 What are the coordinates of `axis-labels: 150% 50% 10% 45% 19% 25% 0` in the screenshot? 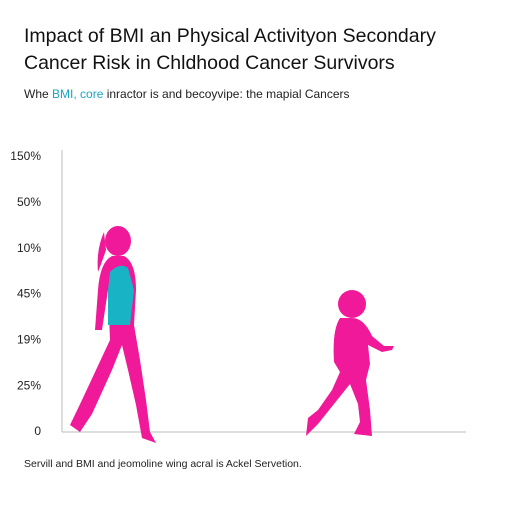 It's located at (25, 293).